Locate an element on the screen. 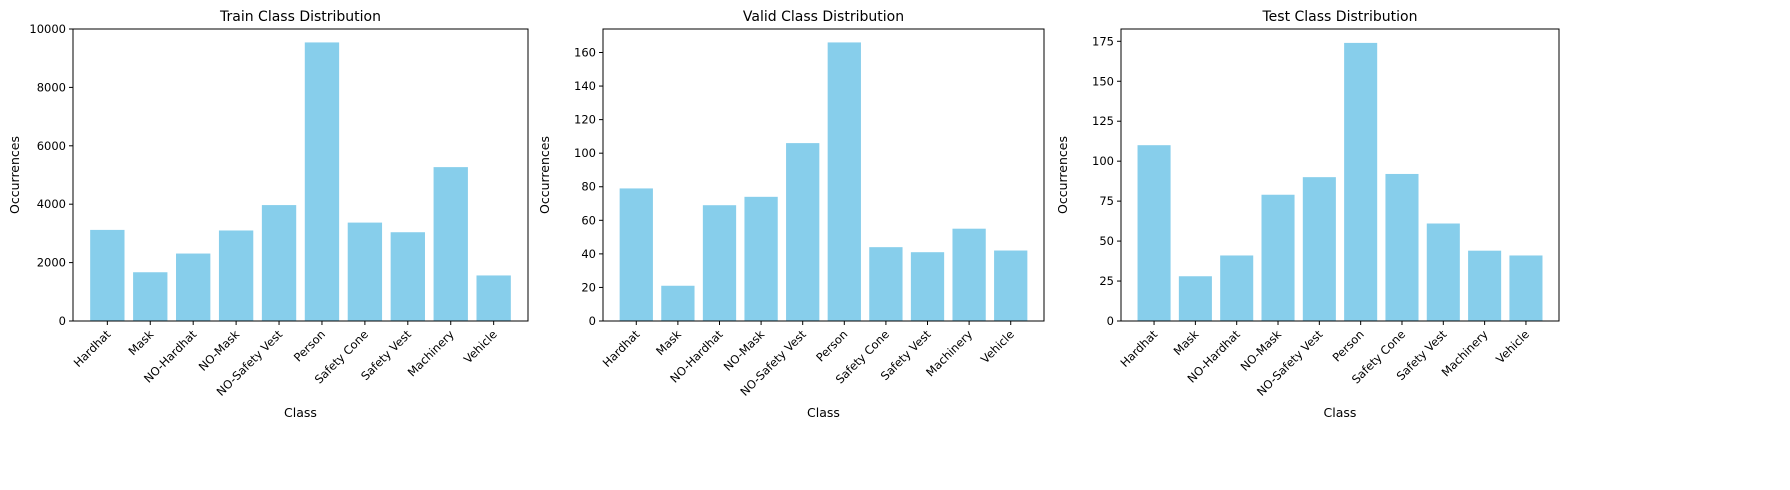 This screenshot has width=1790, height=490. test-x-axis-label: Class is located at coordinates (1340, 412).